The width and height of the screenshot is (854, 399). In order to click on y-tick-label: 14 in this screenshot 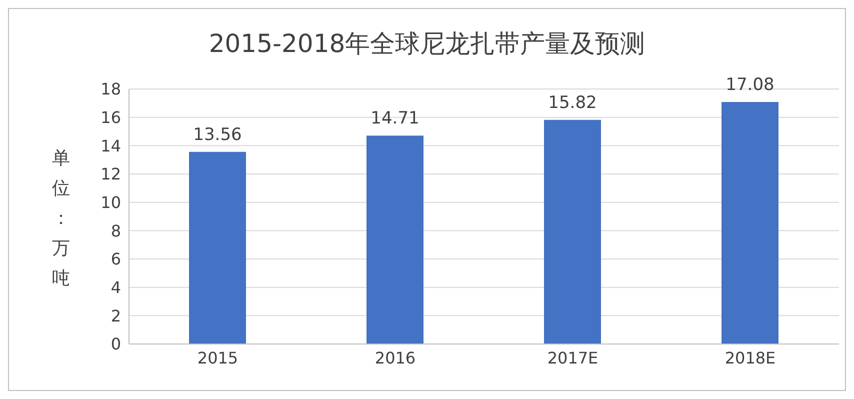, I will do `click(110, 146)`.